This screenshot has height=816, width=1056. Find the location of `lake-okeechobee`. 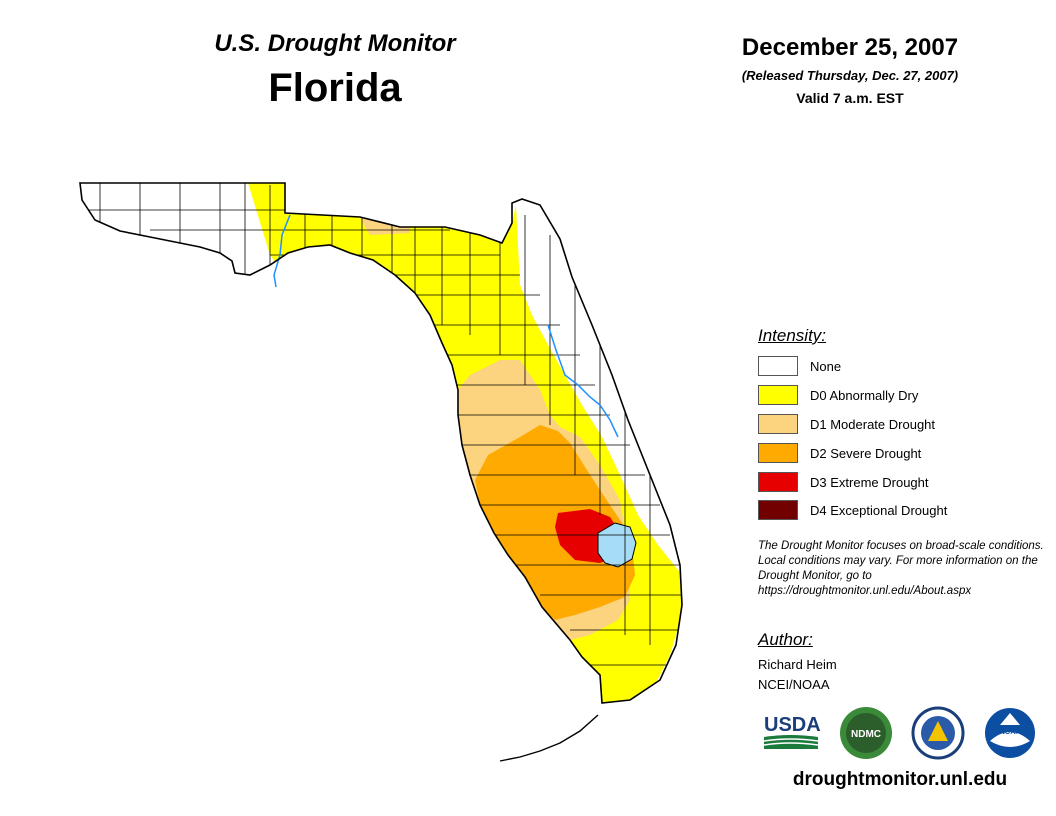

lake-okeechobee is located at coordinates (617, 545).